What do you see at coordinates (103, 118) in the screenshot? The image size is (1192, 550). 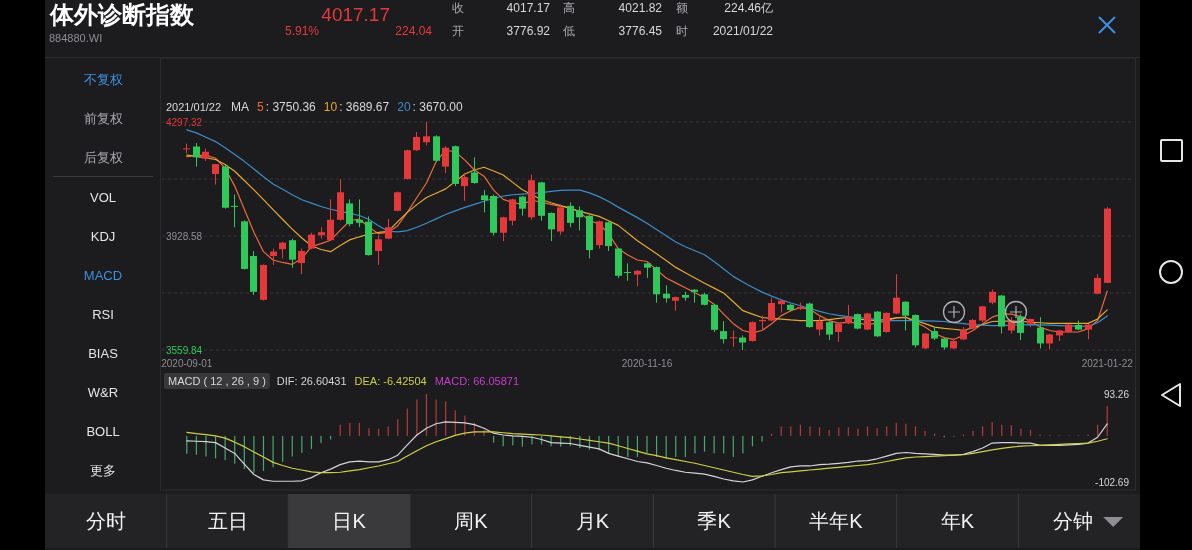 I see `text: 前复权` at bounding box center [103, 118].